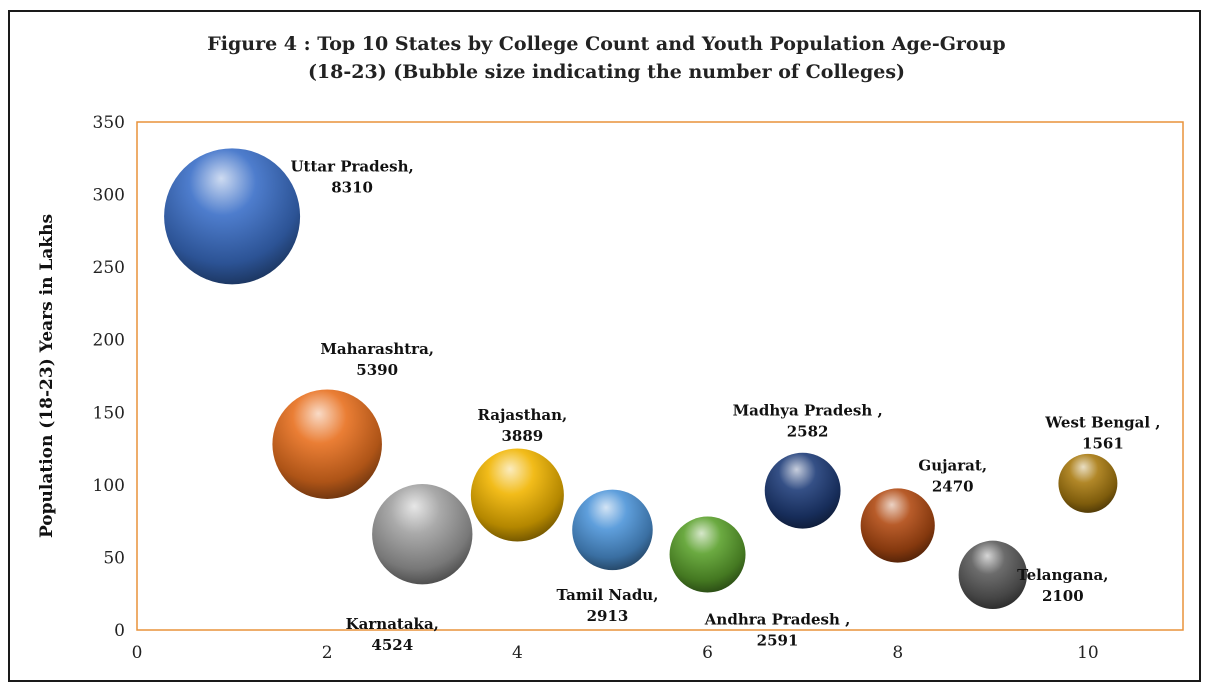 Image resolution: width=1211 pixels, height=688 pixels. Describe the element at coordinates (1062, 585) in the screenshot. I see `bubble-data-label: Telangana, 2100` at that location.